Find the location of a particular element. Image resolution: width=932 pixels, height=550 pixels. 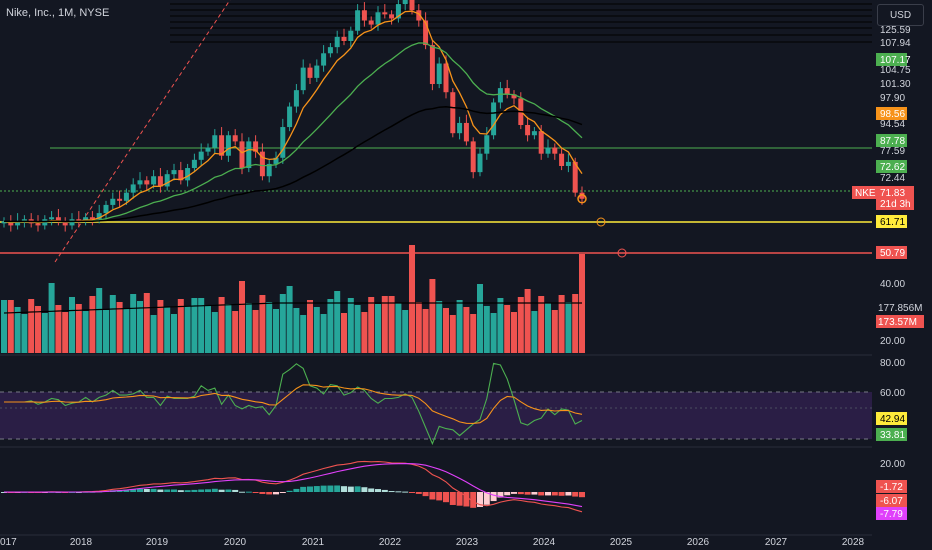

price-tag-label: 72.62 is located at coordinates (892, 167).